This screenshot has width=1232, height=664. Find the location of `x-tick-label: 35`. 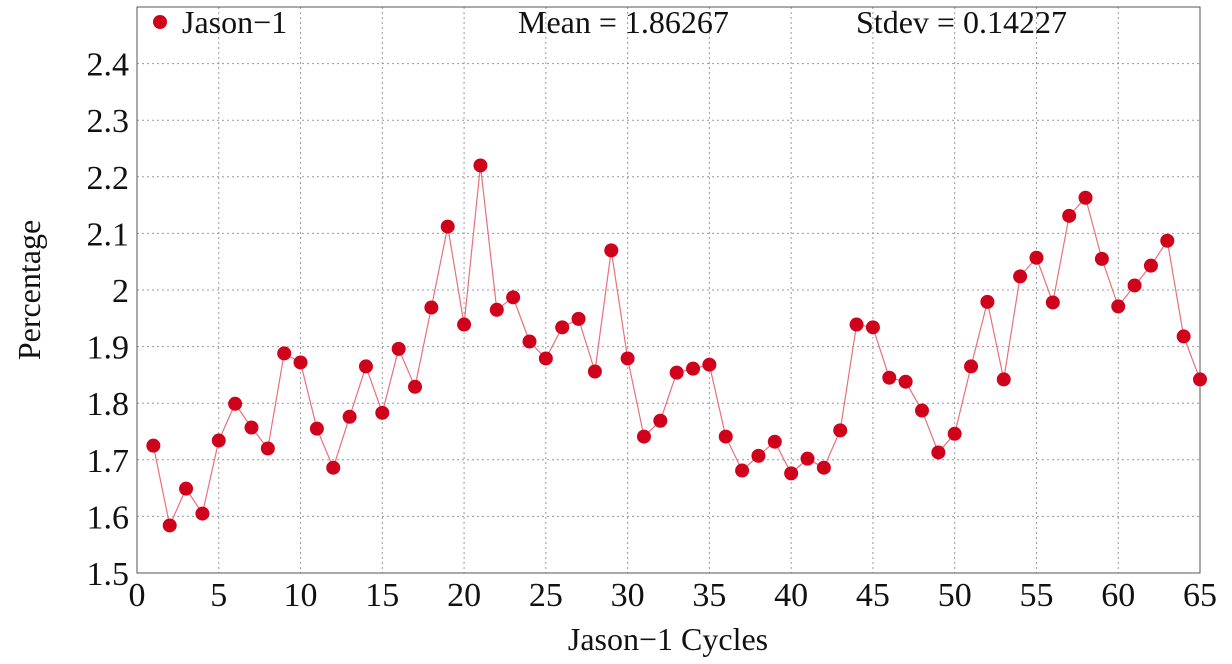

x-tick-label: 35 is located at coordinates (709, 595).